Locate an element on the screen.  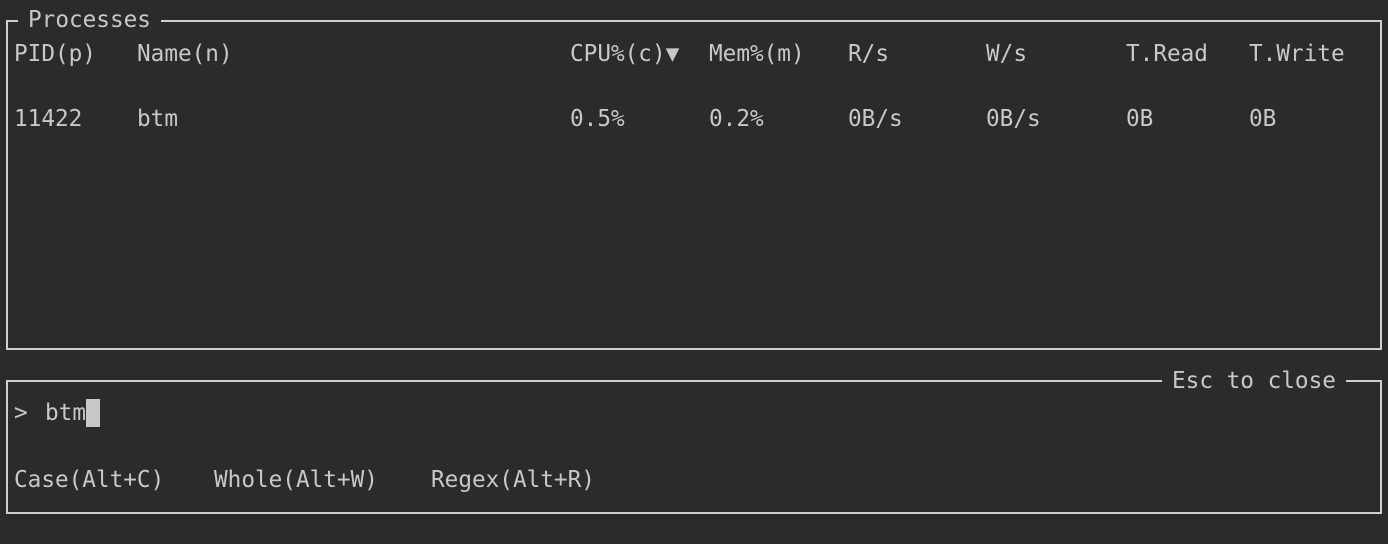
cell-read-rate: 0B/s is located at coordinates (875, 119).